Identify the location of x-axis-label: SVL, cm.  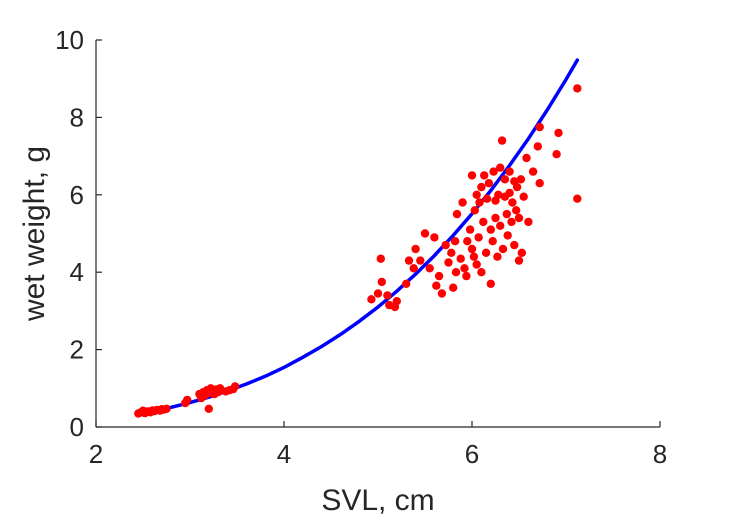
(377, 500).